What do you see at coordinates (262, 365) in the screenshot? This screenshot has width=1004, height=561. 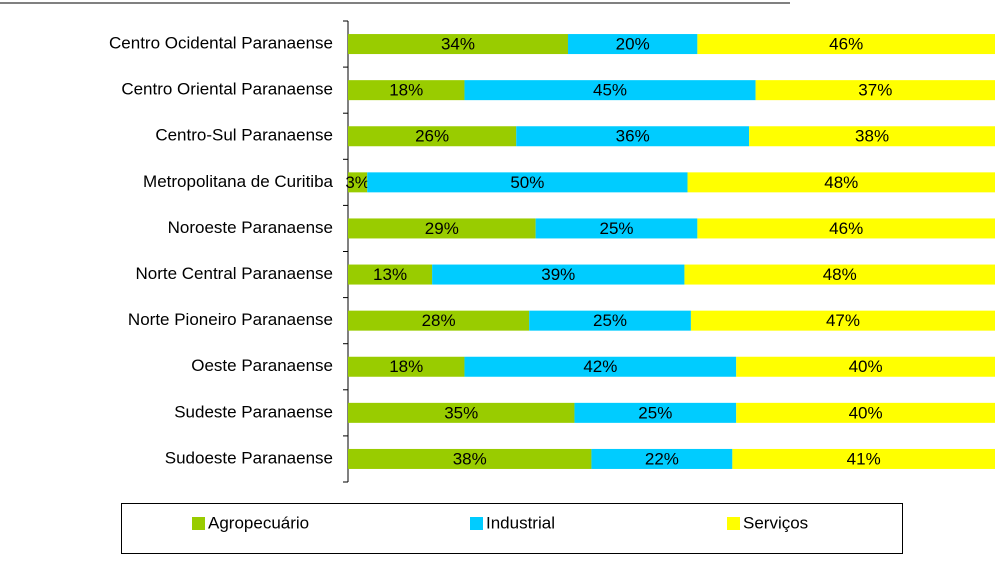 I see `y-tick-label: Oeste Paranaense` at bounding box center [262, 365].